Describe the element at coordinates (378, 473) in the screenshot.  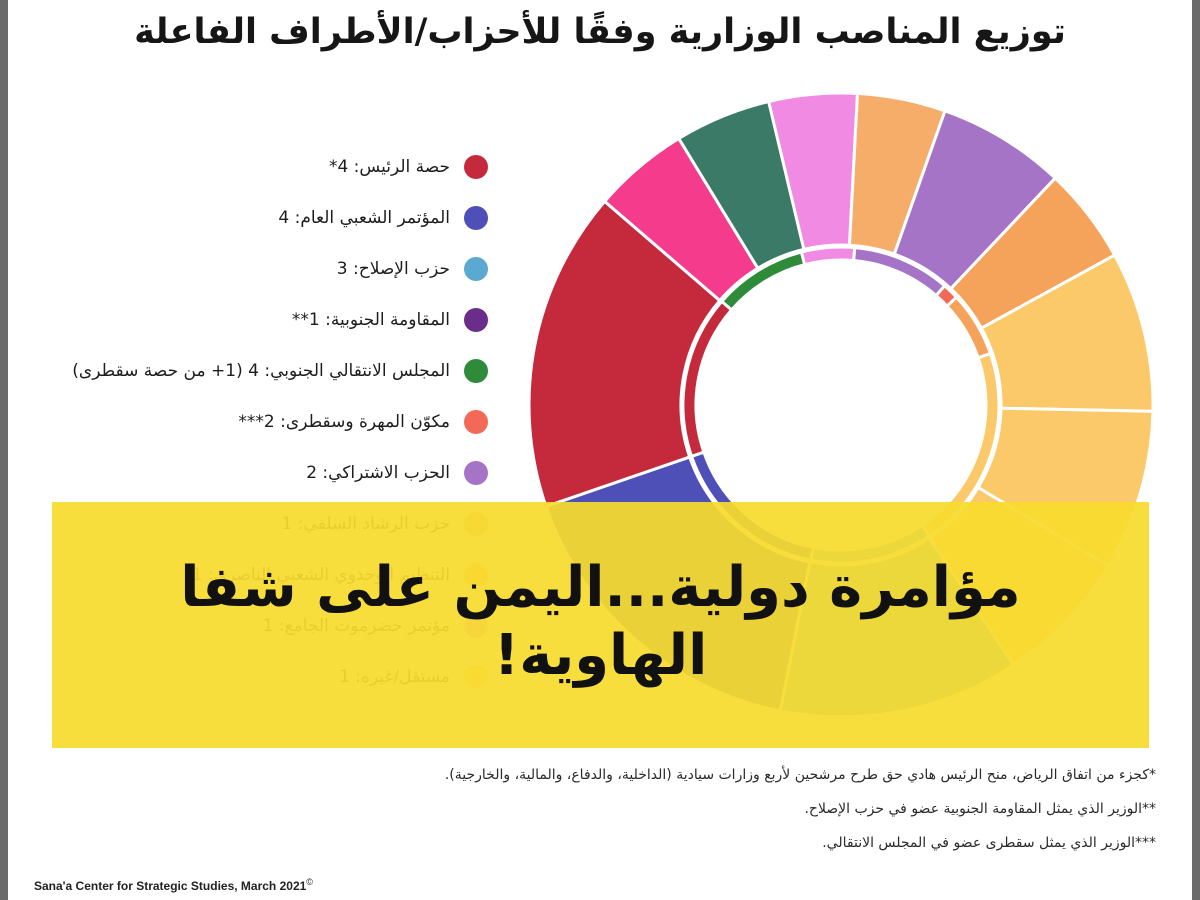
I see `legend-label: الحزب الاشتراكي: 2` at that location.